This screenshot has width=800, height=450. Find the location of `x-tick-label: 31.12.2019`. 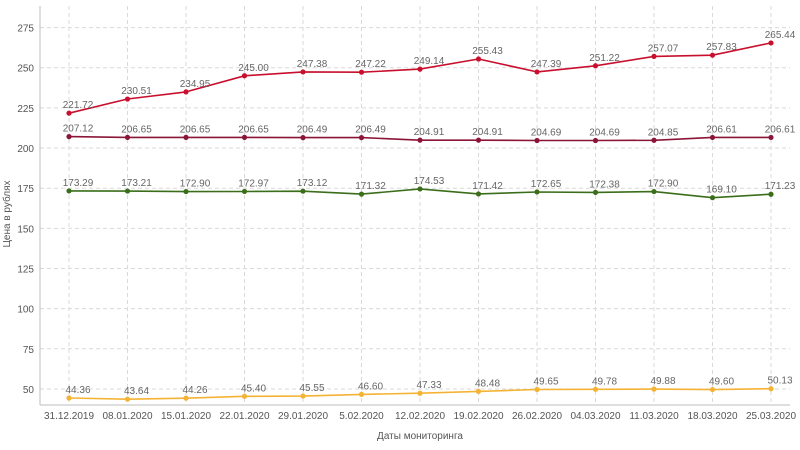

x-tick-label: 31.12.2019 is located at coordinates (69, 416).